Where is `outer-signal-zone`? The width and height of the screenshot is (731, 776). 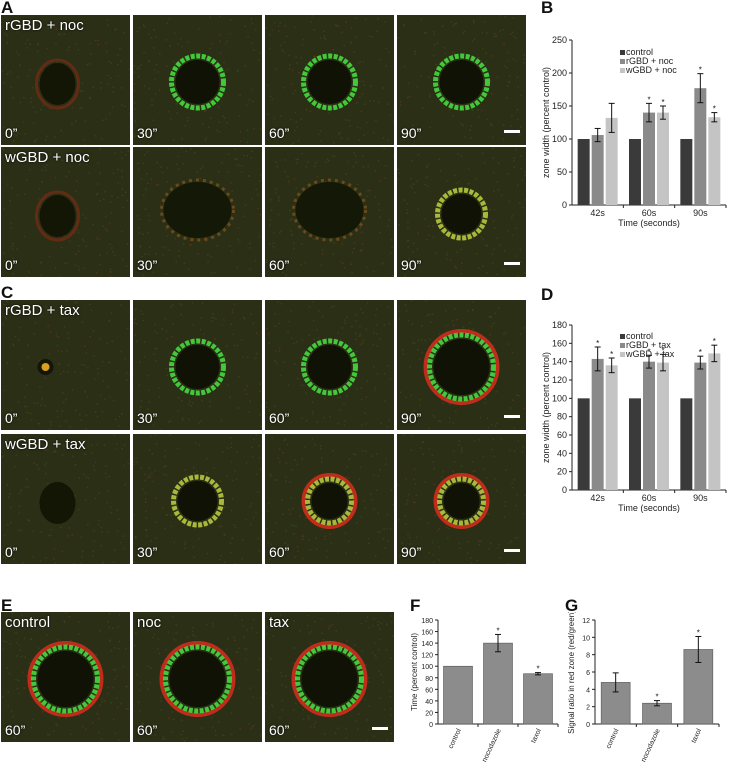 outer-signal-zone is located at coordinates (329, 210).